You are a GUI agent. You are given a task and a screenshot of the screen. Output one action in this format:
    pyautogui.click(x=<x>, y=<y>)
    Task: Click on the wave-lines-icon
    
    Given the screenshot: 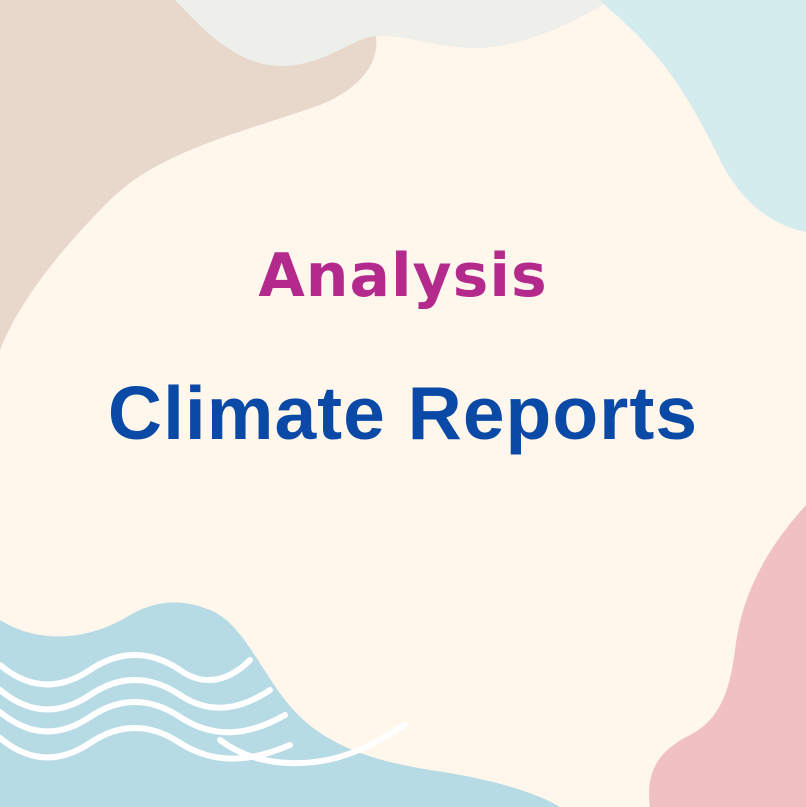 What is the action you would take?
    pyautogui.click(x=204, y=709)
    